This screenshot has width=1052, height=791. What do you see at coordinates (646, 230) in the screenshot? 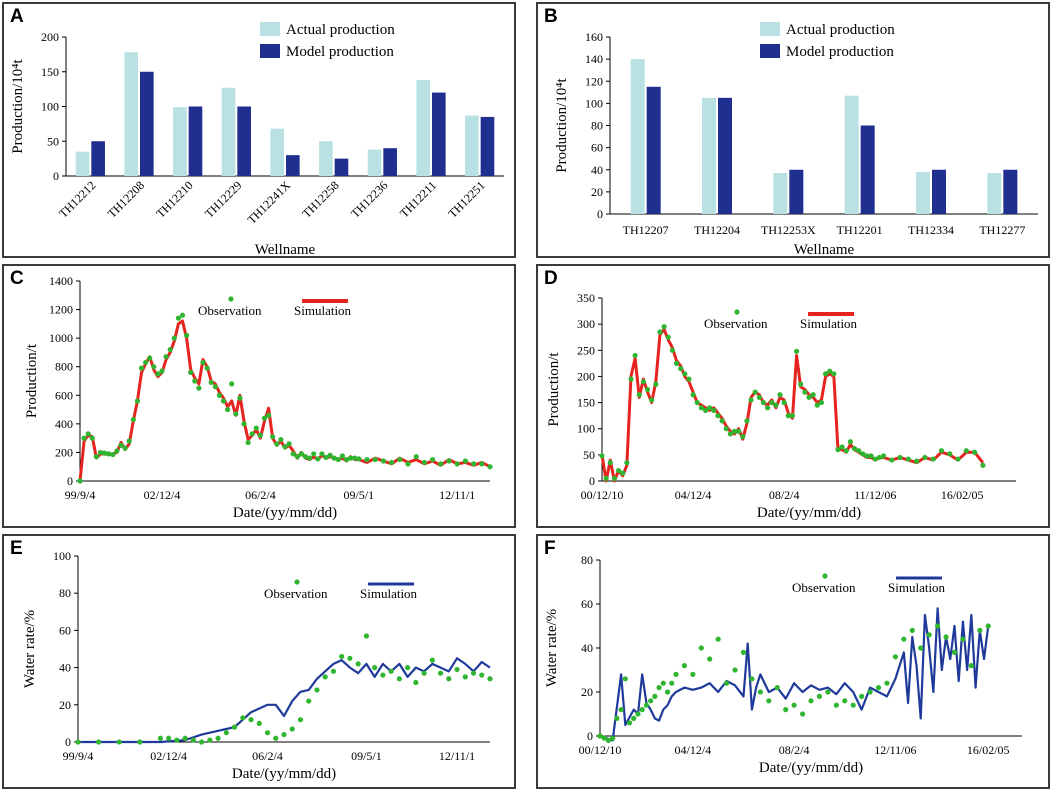
I see `x-tick-label: TH12207` at bounding box center [646, 230].